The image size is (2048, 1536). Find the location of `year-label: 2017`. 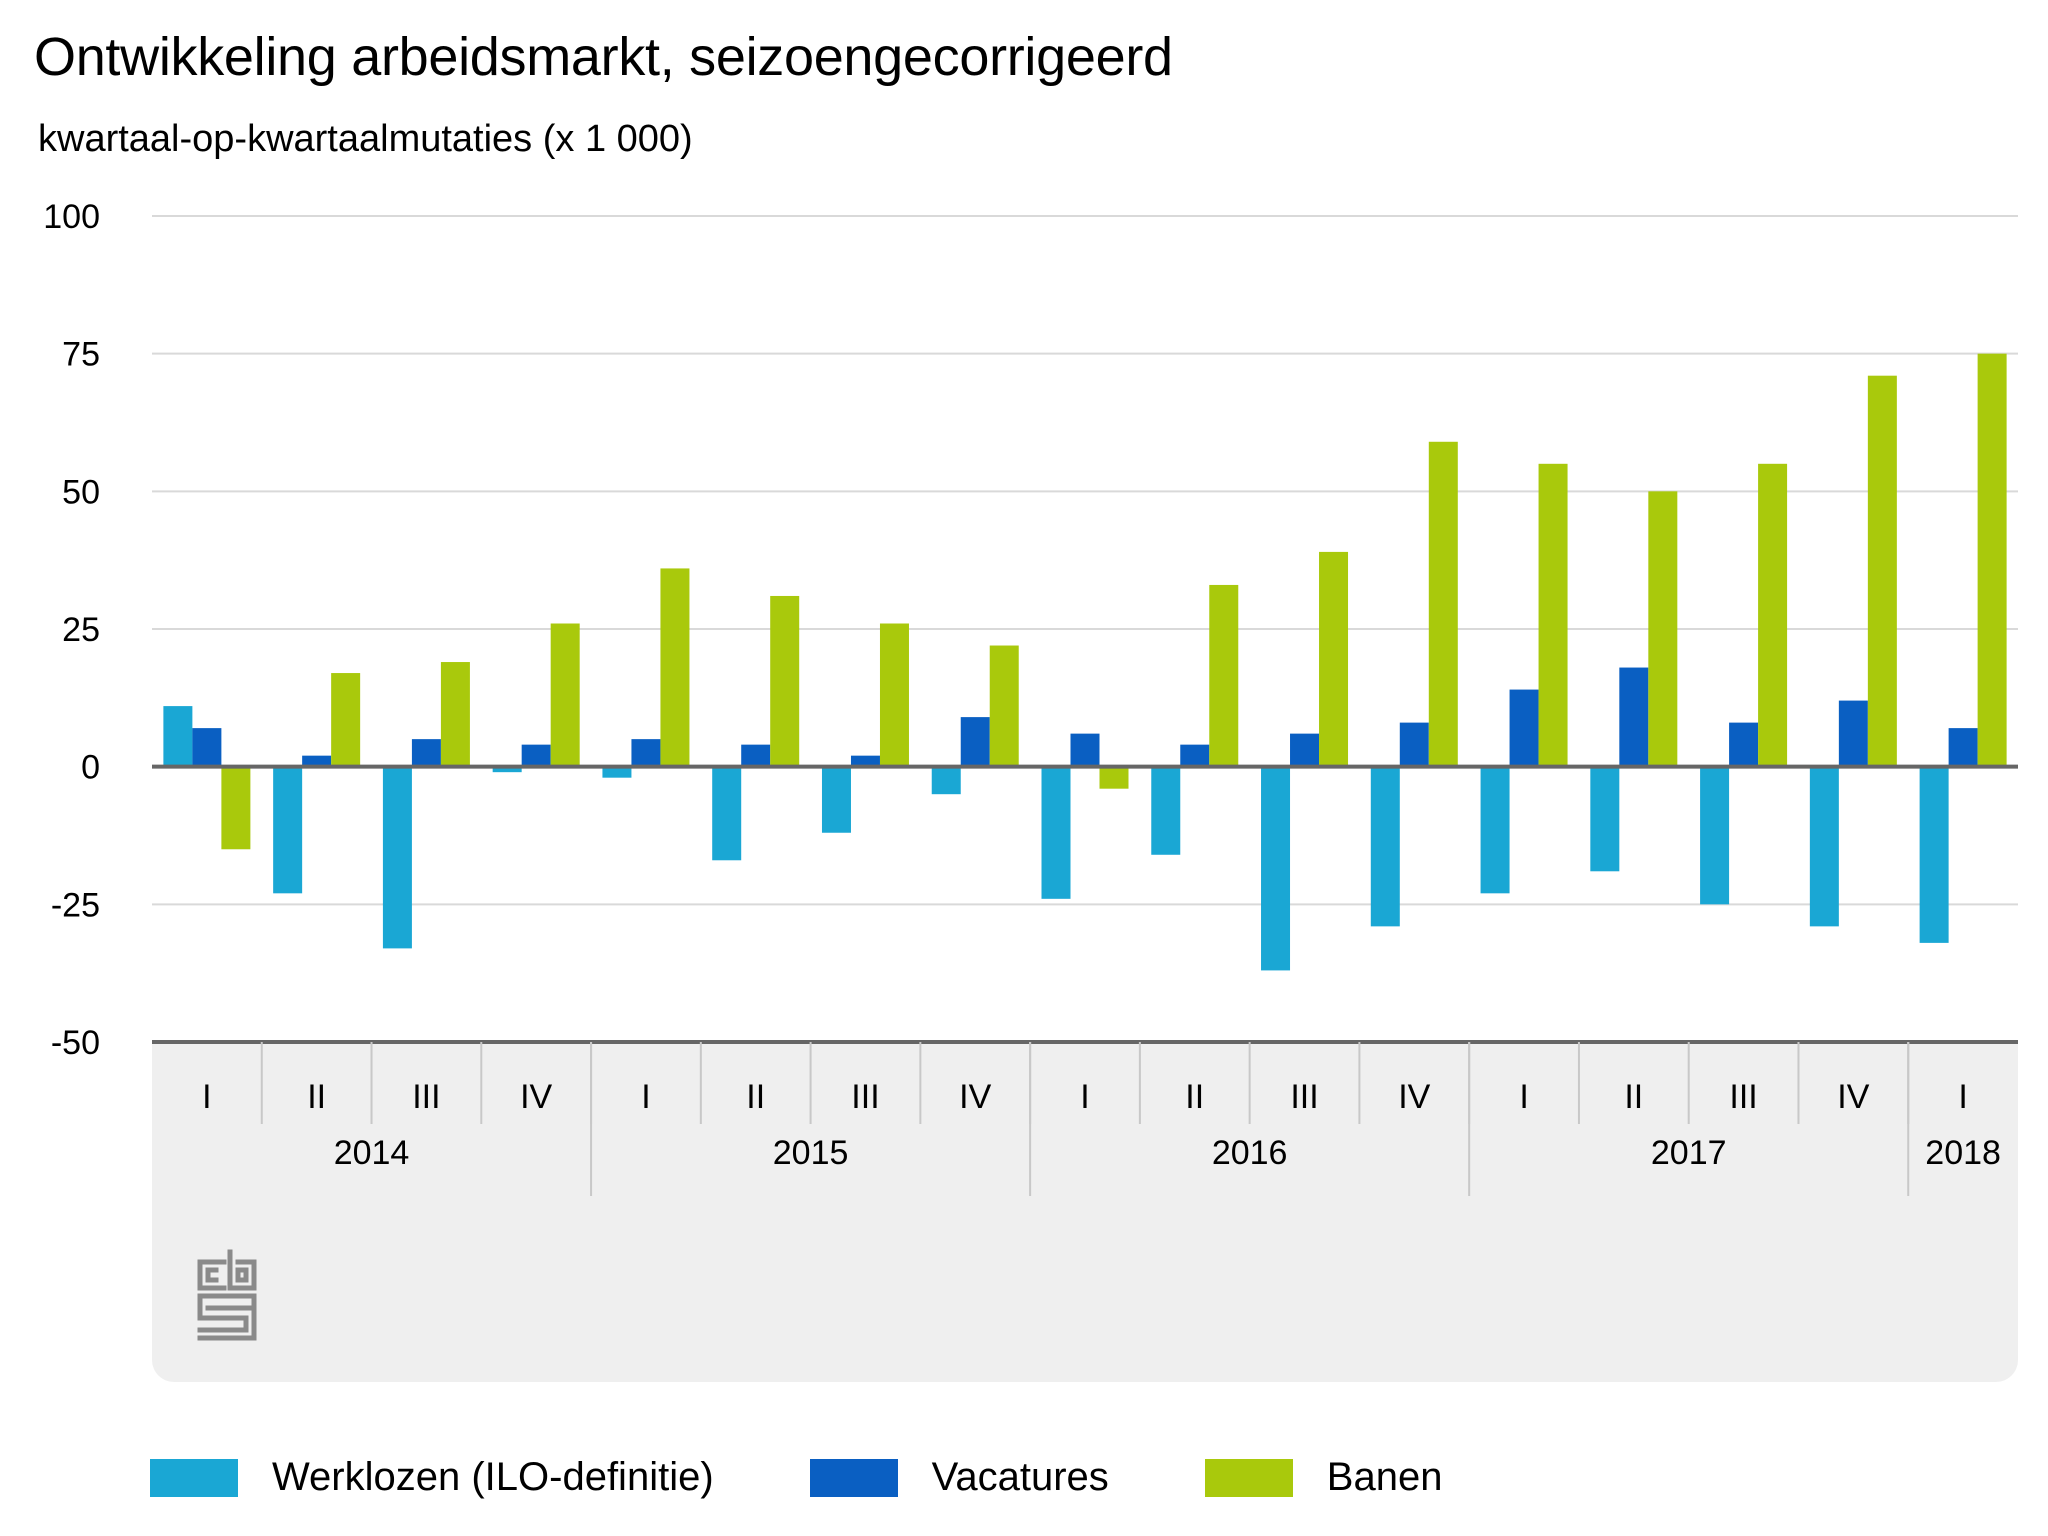

year-label: 2017 is located at coordinates (1689, 1153).